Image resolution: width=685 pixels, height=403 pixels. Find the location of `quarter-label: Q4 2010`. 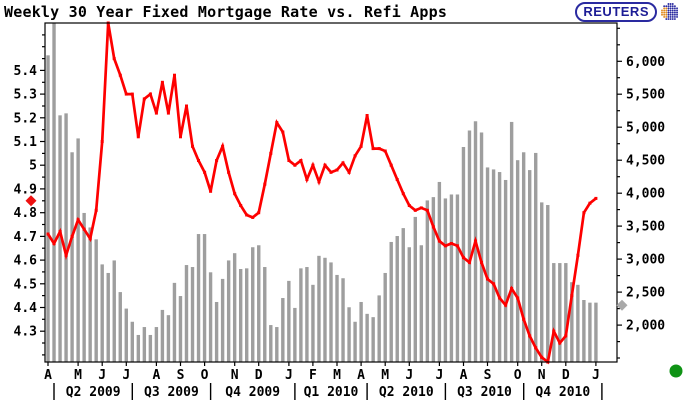

quarter-label: Q4 2010 is located at coordinates (562, 392).